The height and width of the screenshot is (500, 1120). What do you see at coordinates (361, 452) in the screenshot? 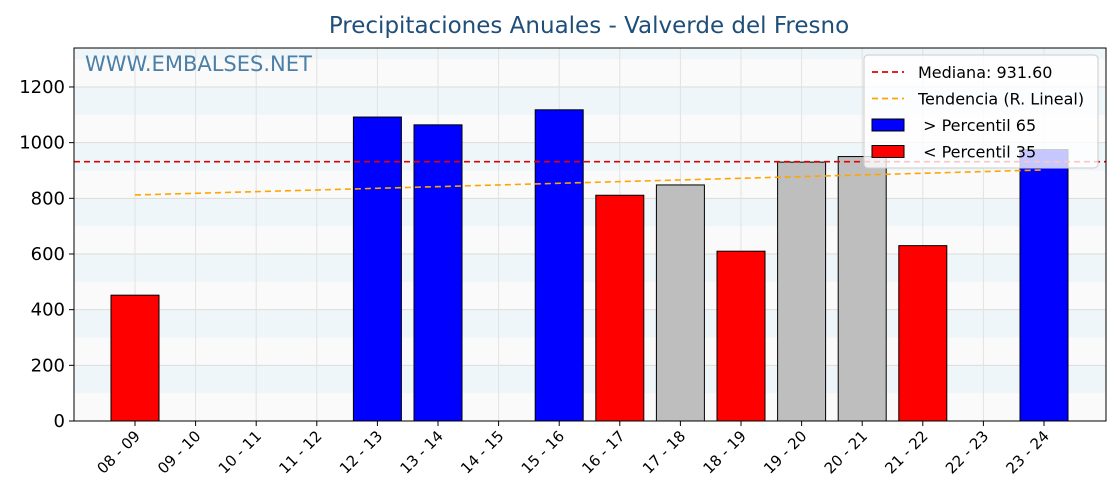
I see `x-tick-label: 12 - 13` at bounding box center [361, 452].